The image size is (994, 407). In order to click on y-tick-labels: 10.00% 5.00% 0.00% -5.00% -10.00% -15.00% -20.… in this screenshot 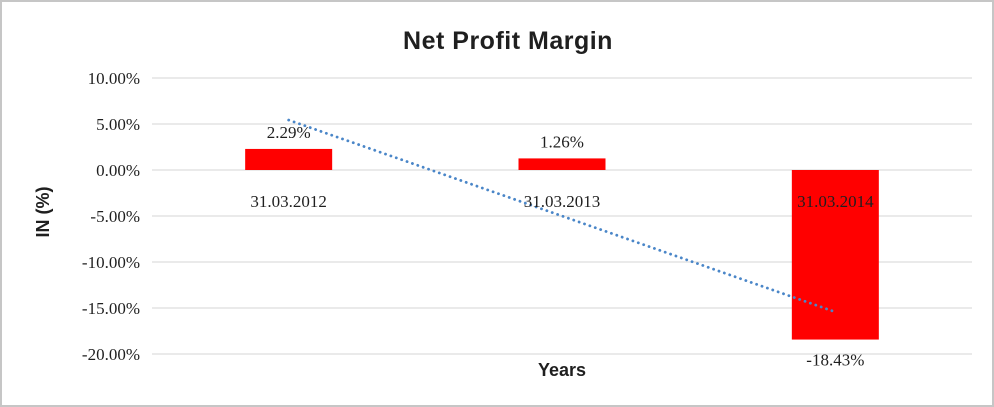, I will do `click(111, 216)`.